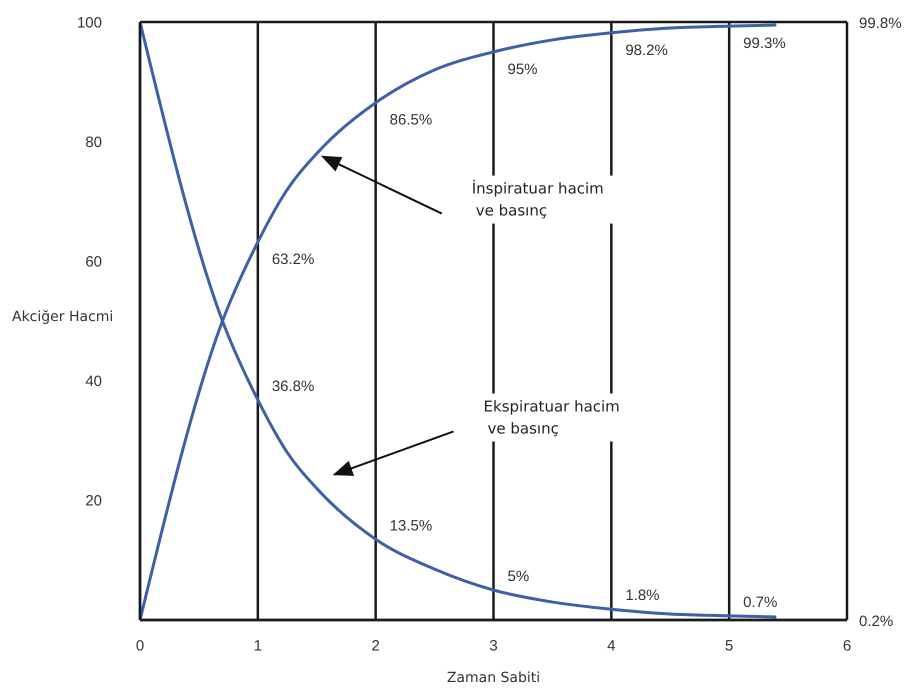 The width and height of the screenshot is (914, 695). I want to click on y-axis-title: Akciğer Hacmi, so click(63, 317).